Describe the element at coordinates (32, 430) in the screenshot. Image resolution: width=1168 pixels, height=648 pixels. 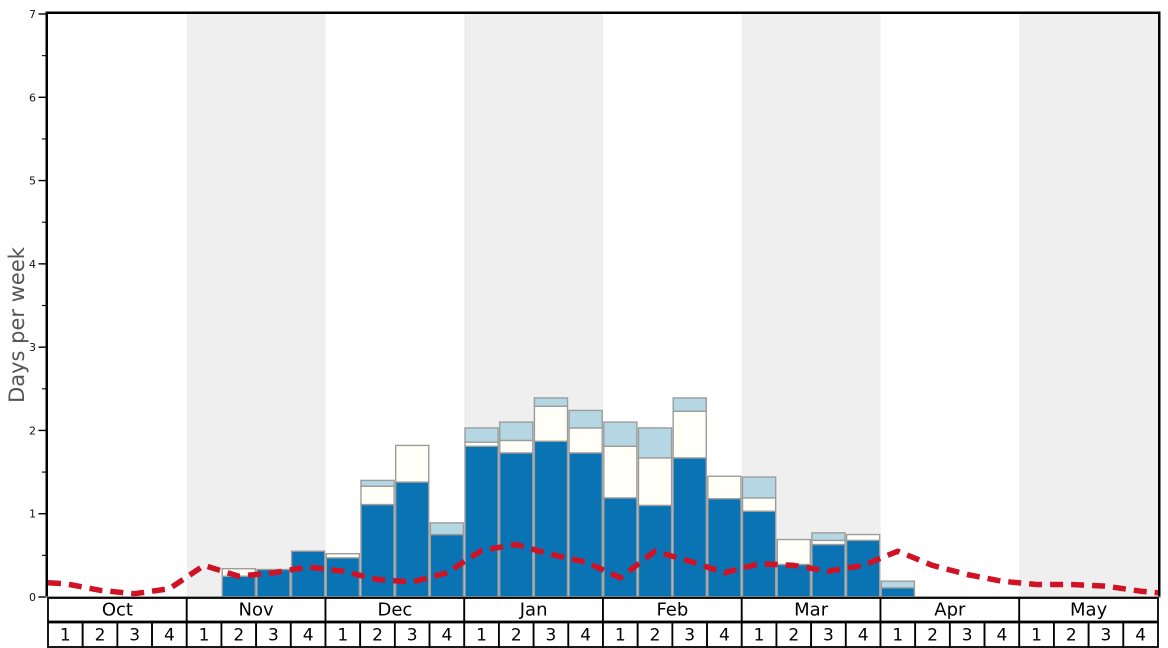
I see `y-tick-label: 2` at that location.